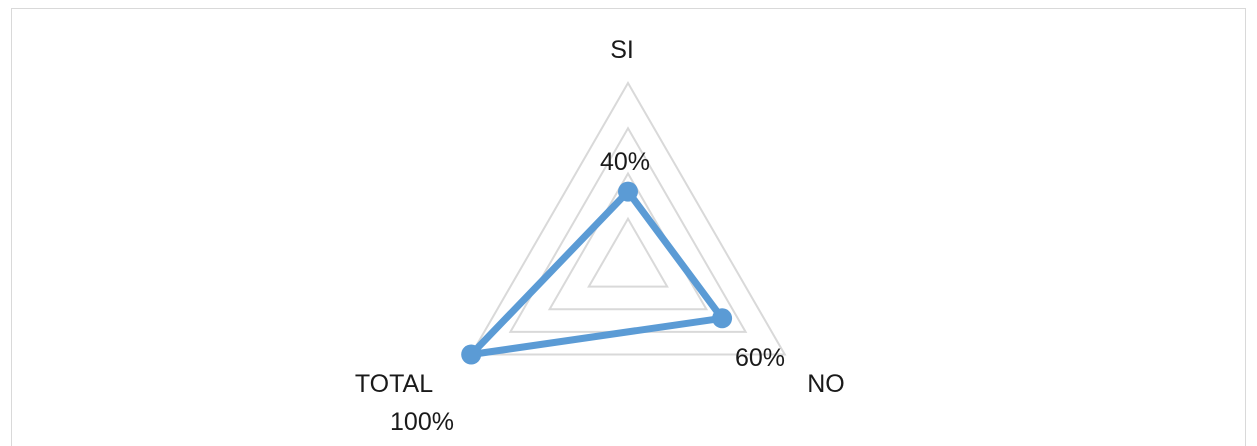 This screenshot has height=446, width=1257. Describe the element at coordinates (625, 162) in the screenshot. I see `value-label-si: 40%` at that location.